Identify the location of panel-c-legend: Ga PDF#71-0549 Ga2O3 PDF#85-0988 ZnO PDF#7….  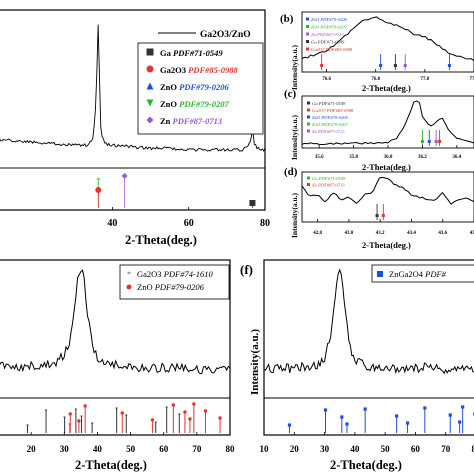
(330, 117).